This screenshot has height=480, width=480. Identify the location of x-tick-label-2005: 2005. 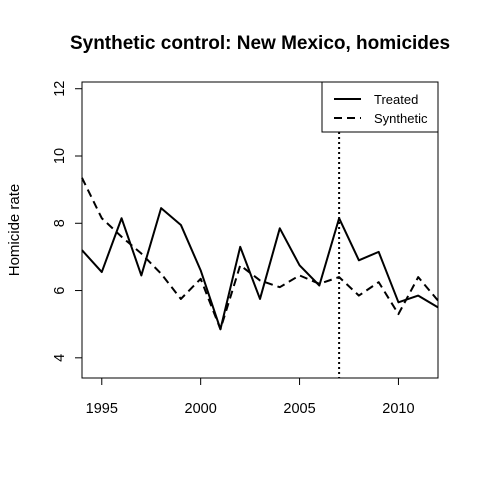
(299, 409).